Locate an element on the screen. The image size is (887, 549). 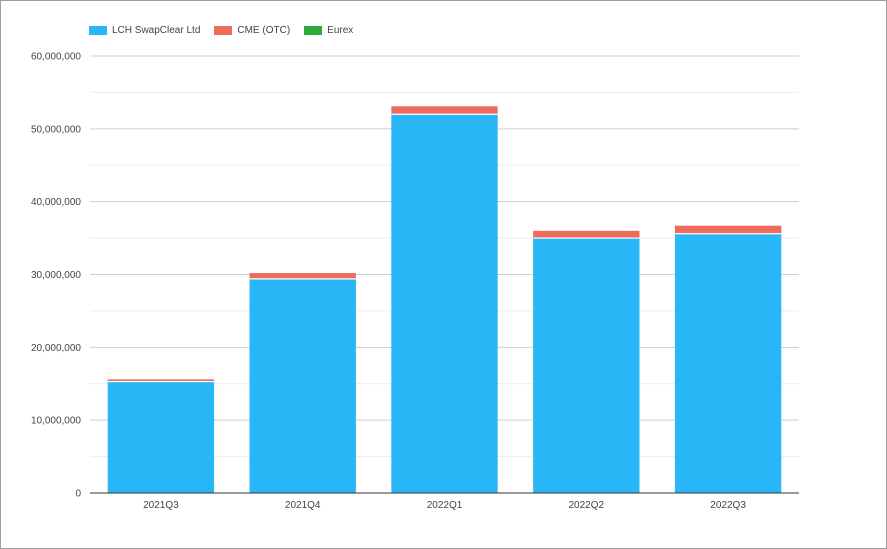
legend-item-lch: LCH SwapClear Ltd is located at coordinates (144, 30).